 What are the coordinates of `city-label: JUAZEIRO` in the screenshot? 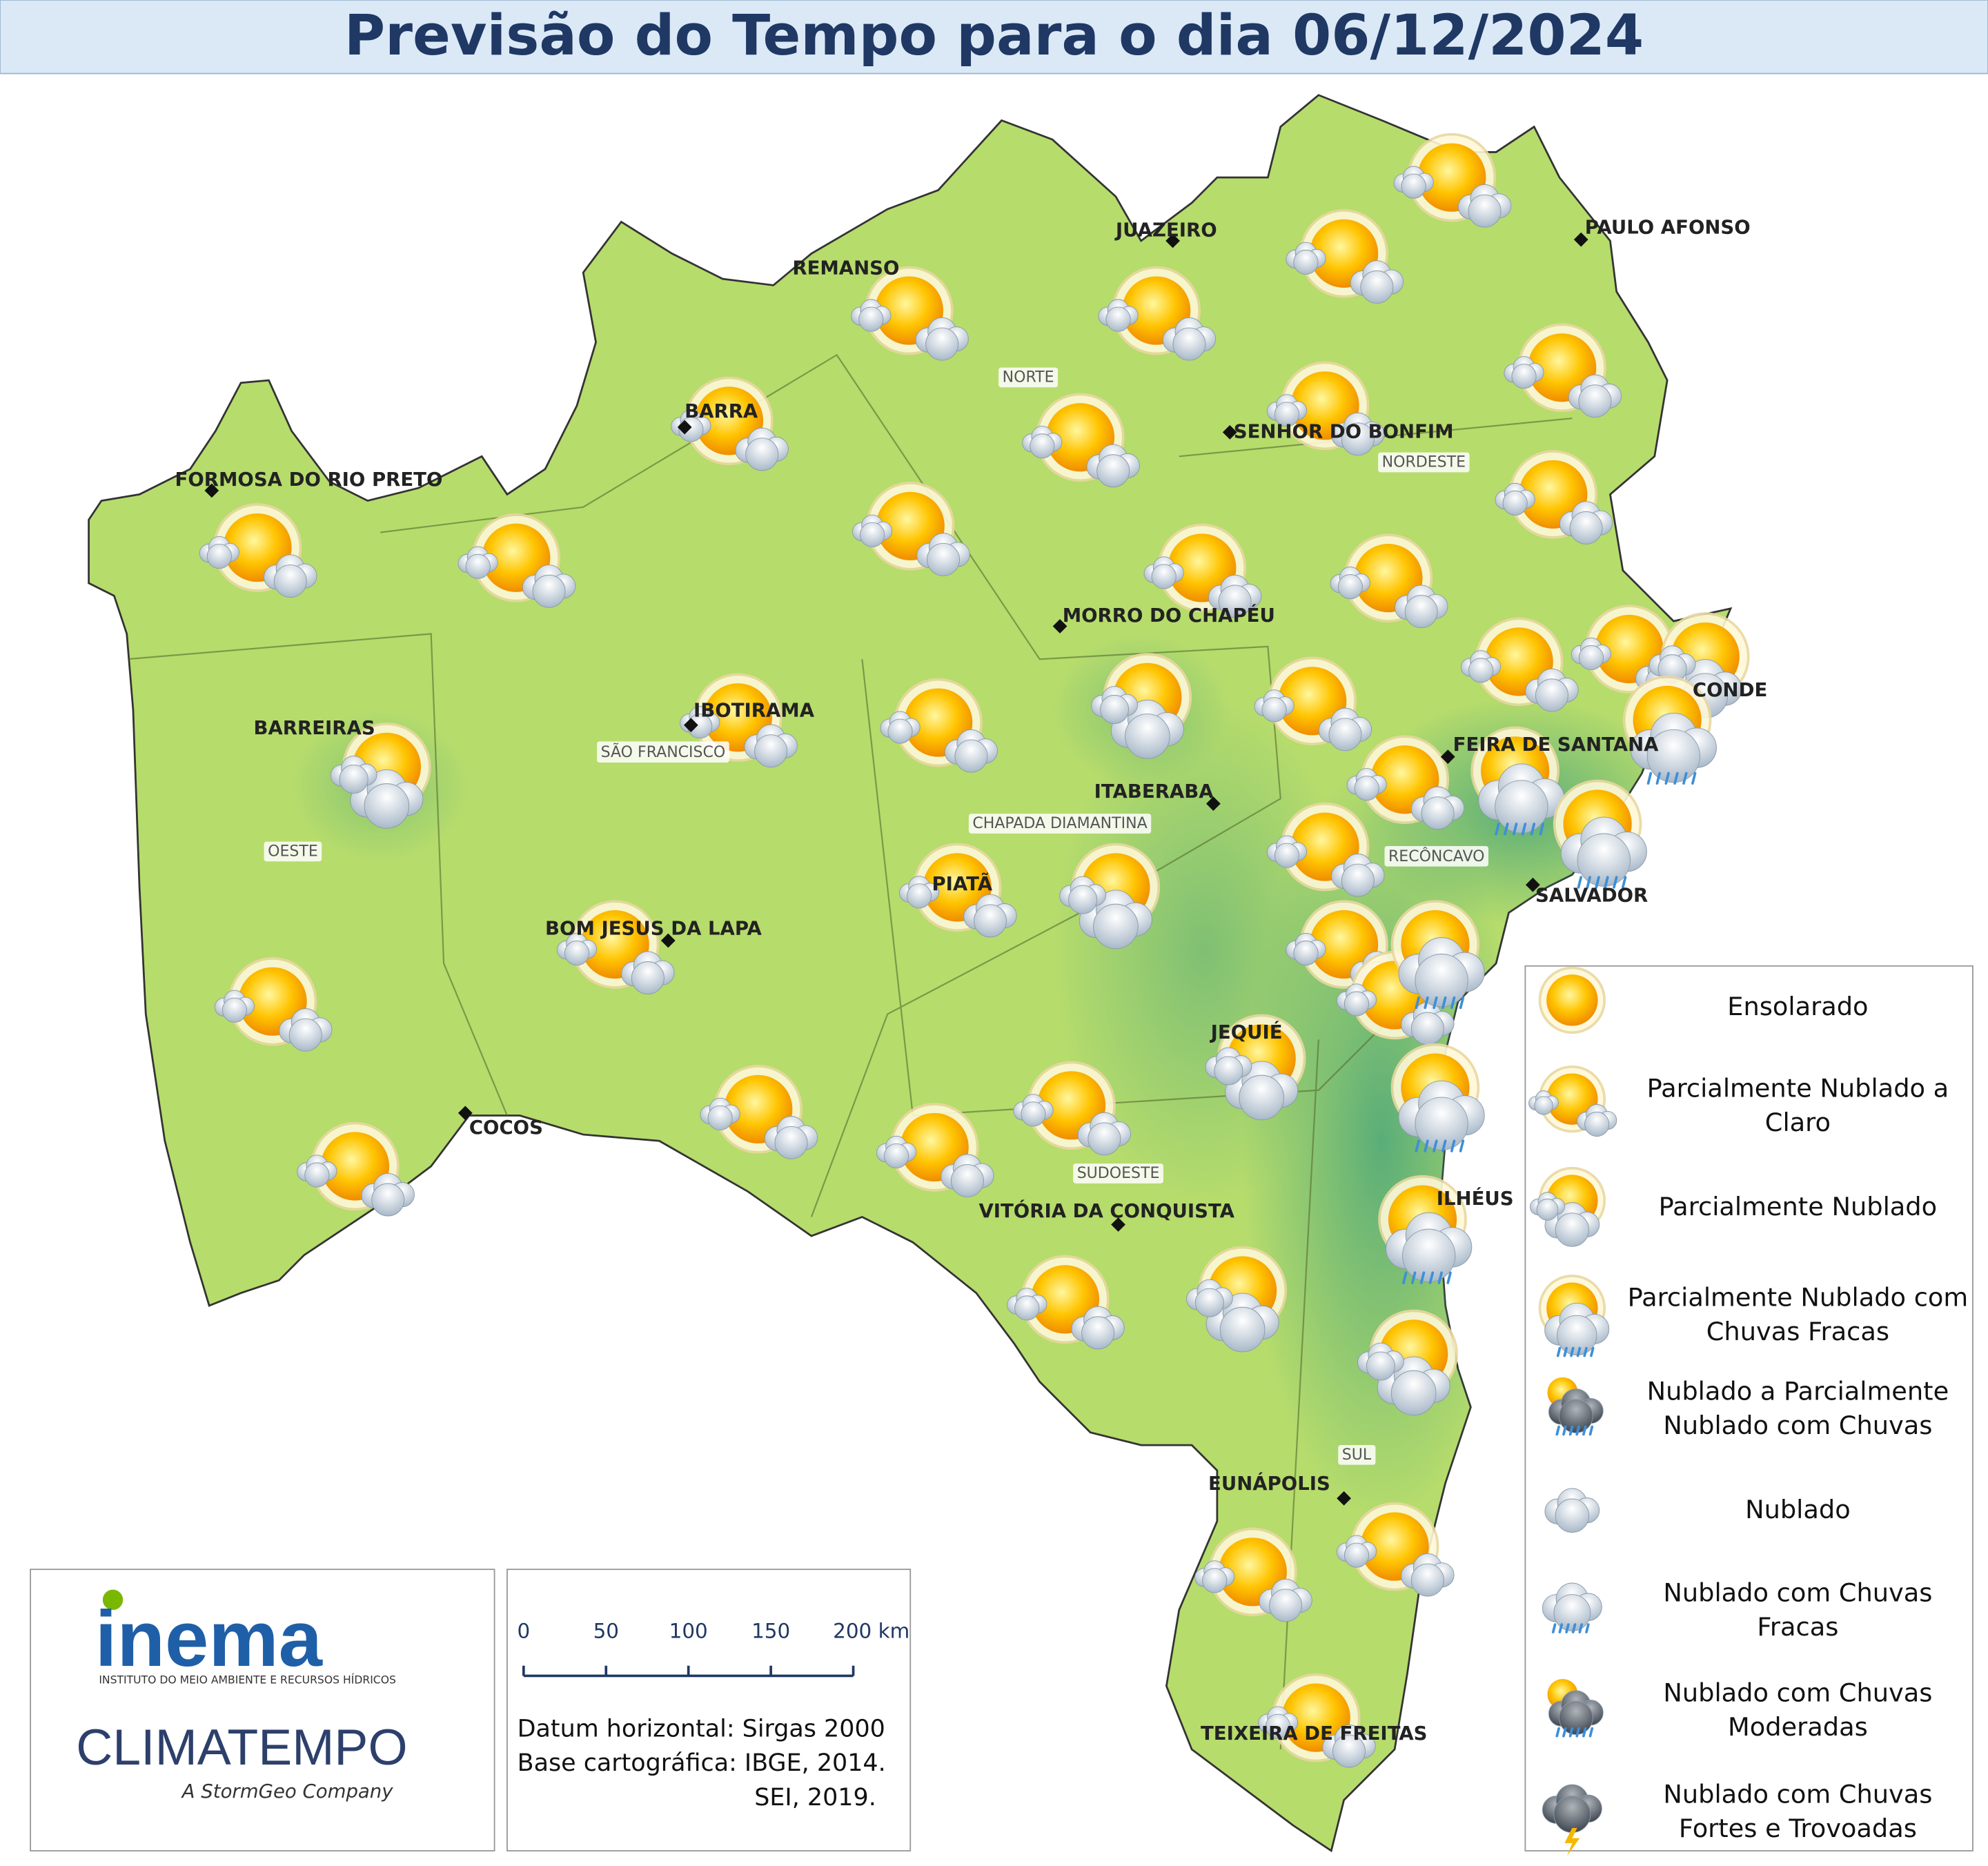 It's located at (1165, 230).